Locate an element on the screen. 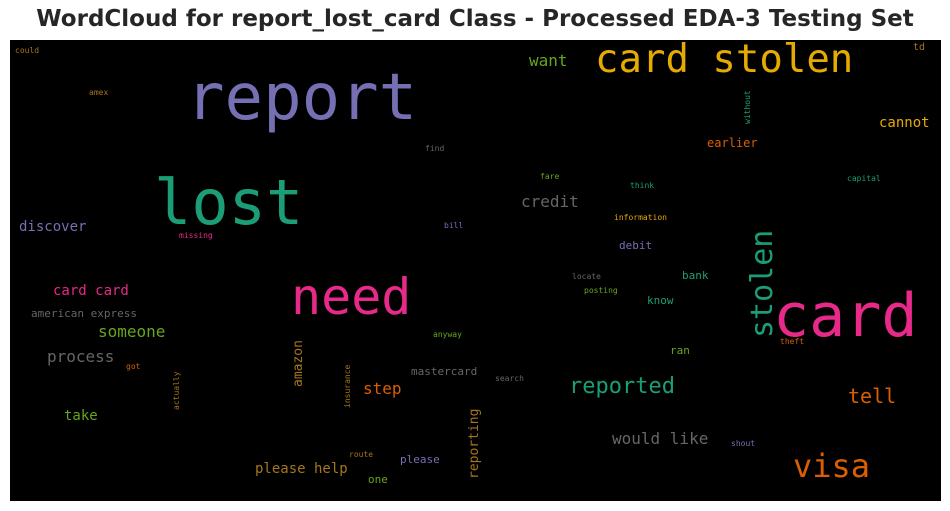 The width and height of the screenshot is (950, 511). word-anyway: anyway is located at coordinates (447, 334).